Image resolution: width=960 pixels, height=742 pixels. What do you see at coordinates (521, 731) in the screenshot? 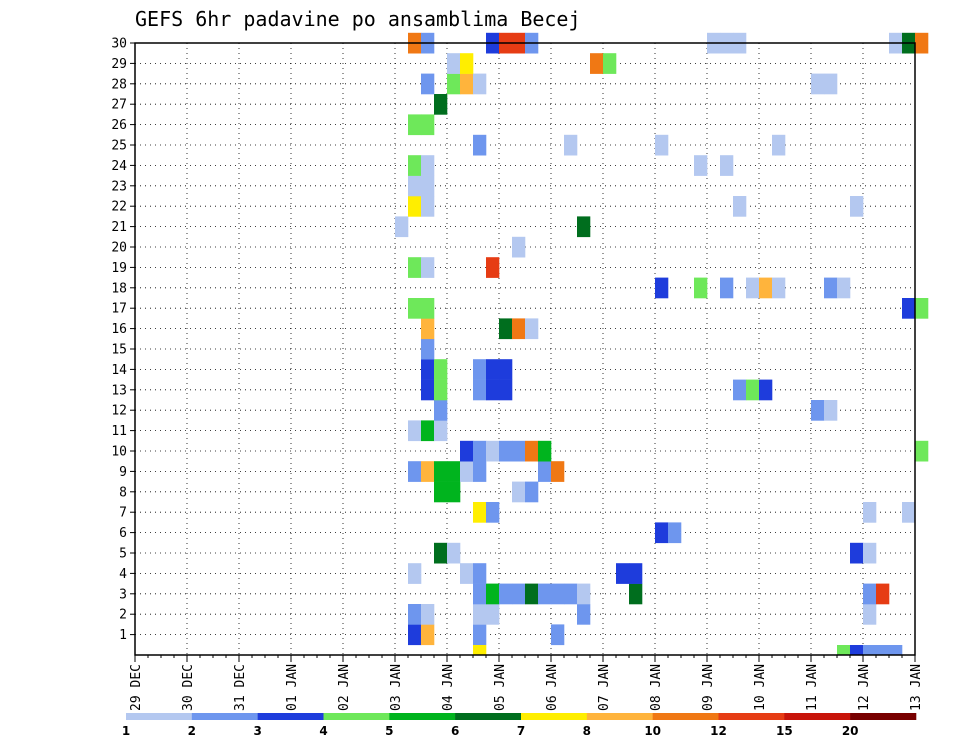
I see `colorbar-label: 7` at bounding box center [521, 731].